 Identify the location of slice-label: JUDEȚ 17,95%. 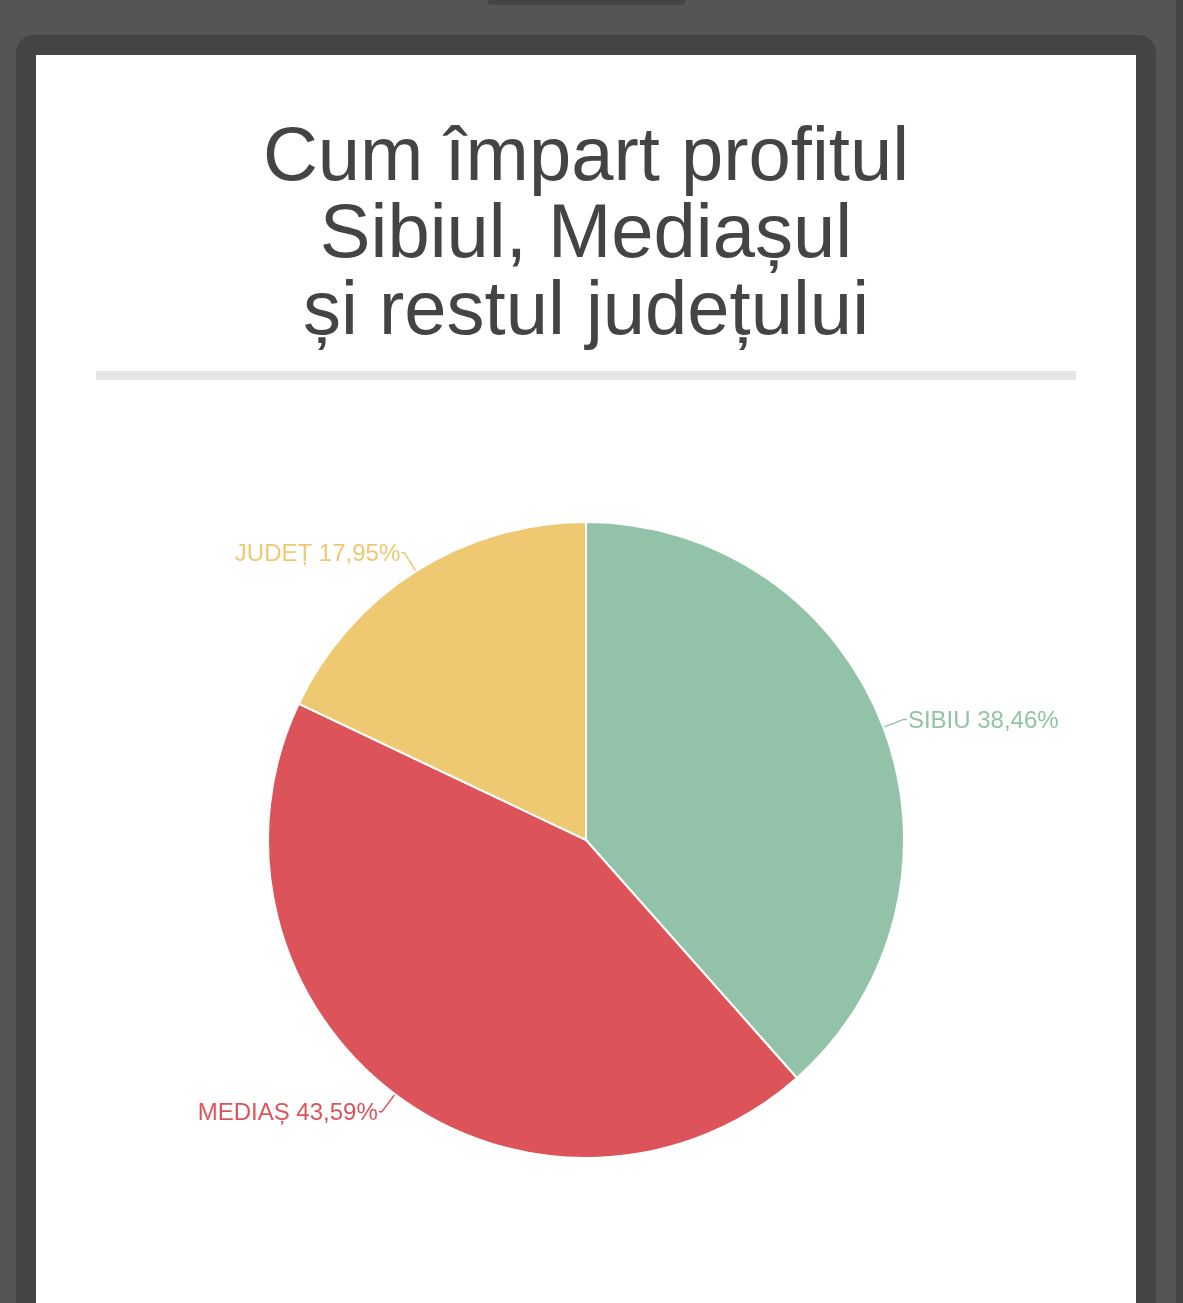
(317, 553).